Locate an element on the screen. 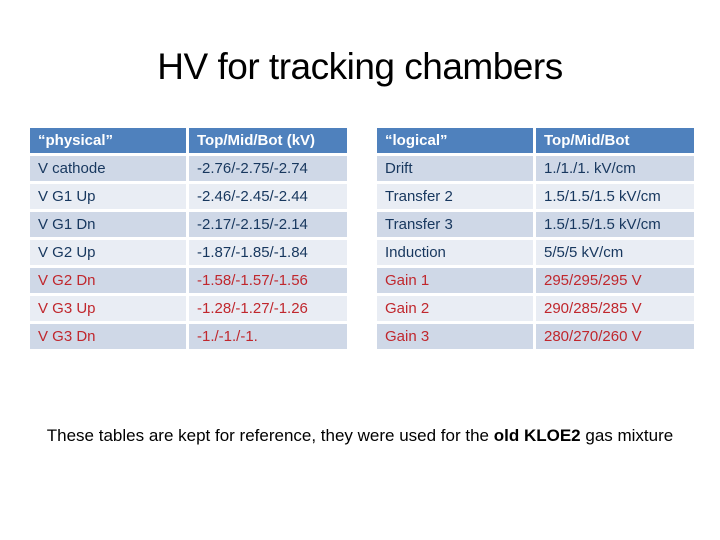 This screenshot has height=540, width=720. row-label-cell: V G3 Up is located at coordinates (108, 308).